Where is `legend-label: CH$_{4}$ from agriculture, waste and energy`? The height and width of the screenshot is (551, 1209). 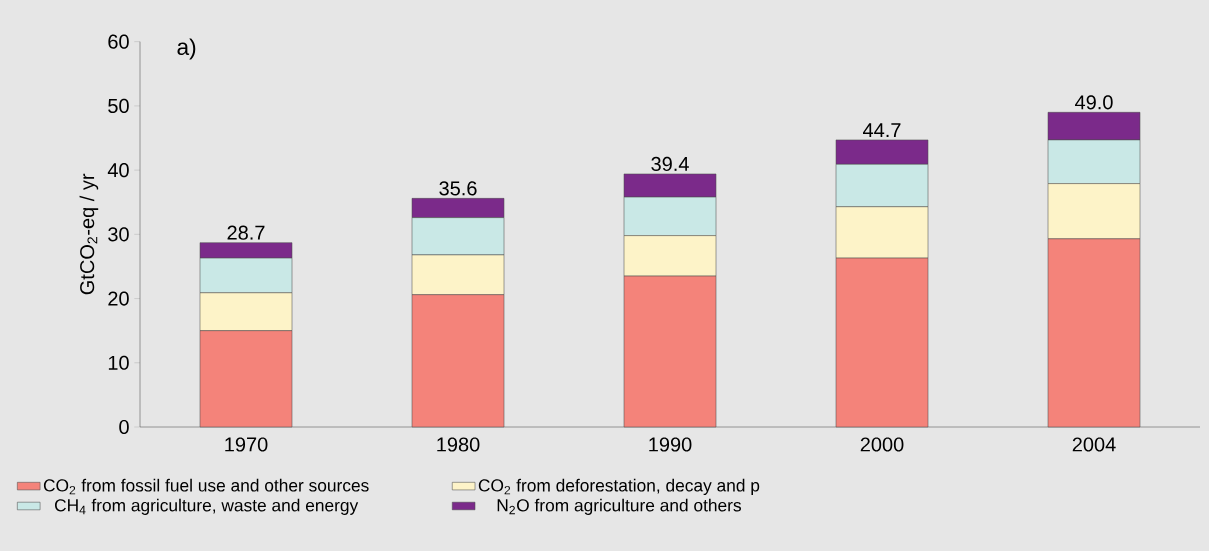 legend-label: CH$_{4}$ from agriculture, waste and energy is located at coordinates (207, 506).